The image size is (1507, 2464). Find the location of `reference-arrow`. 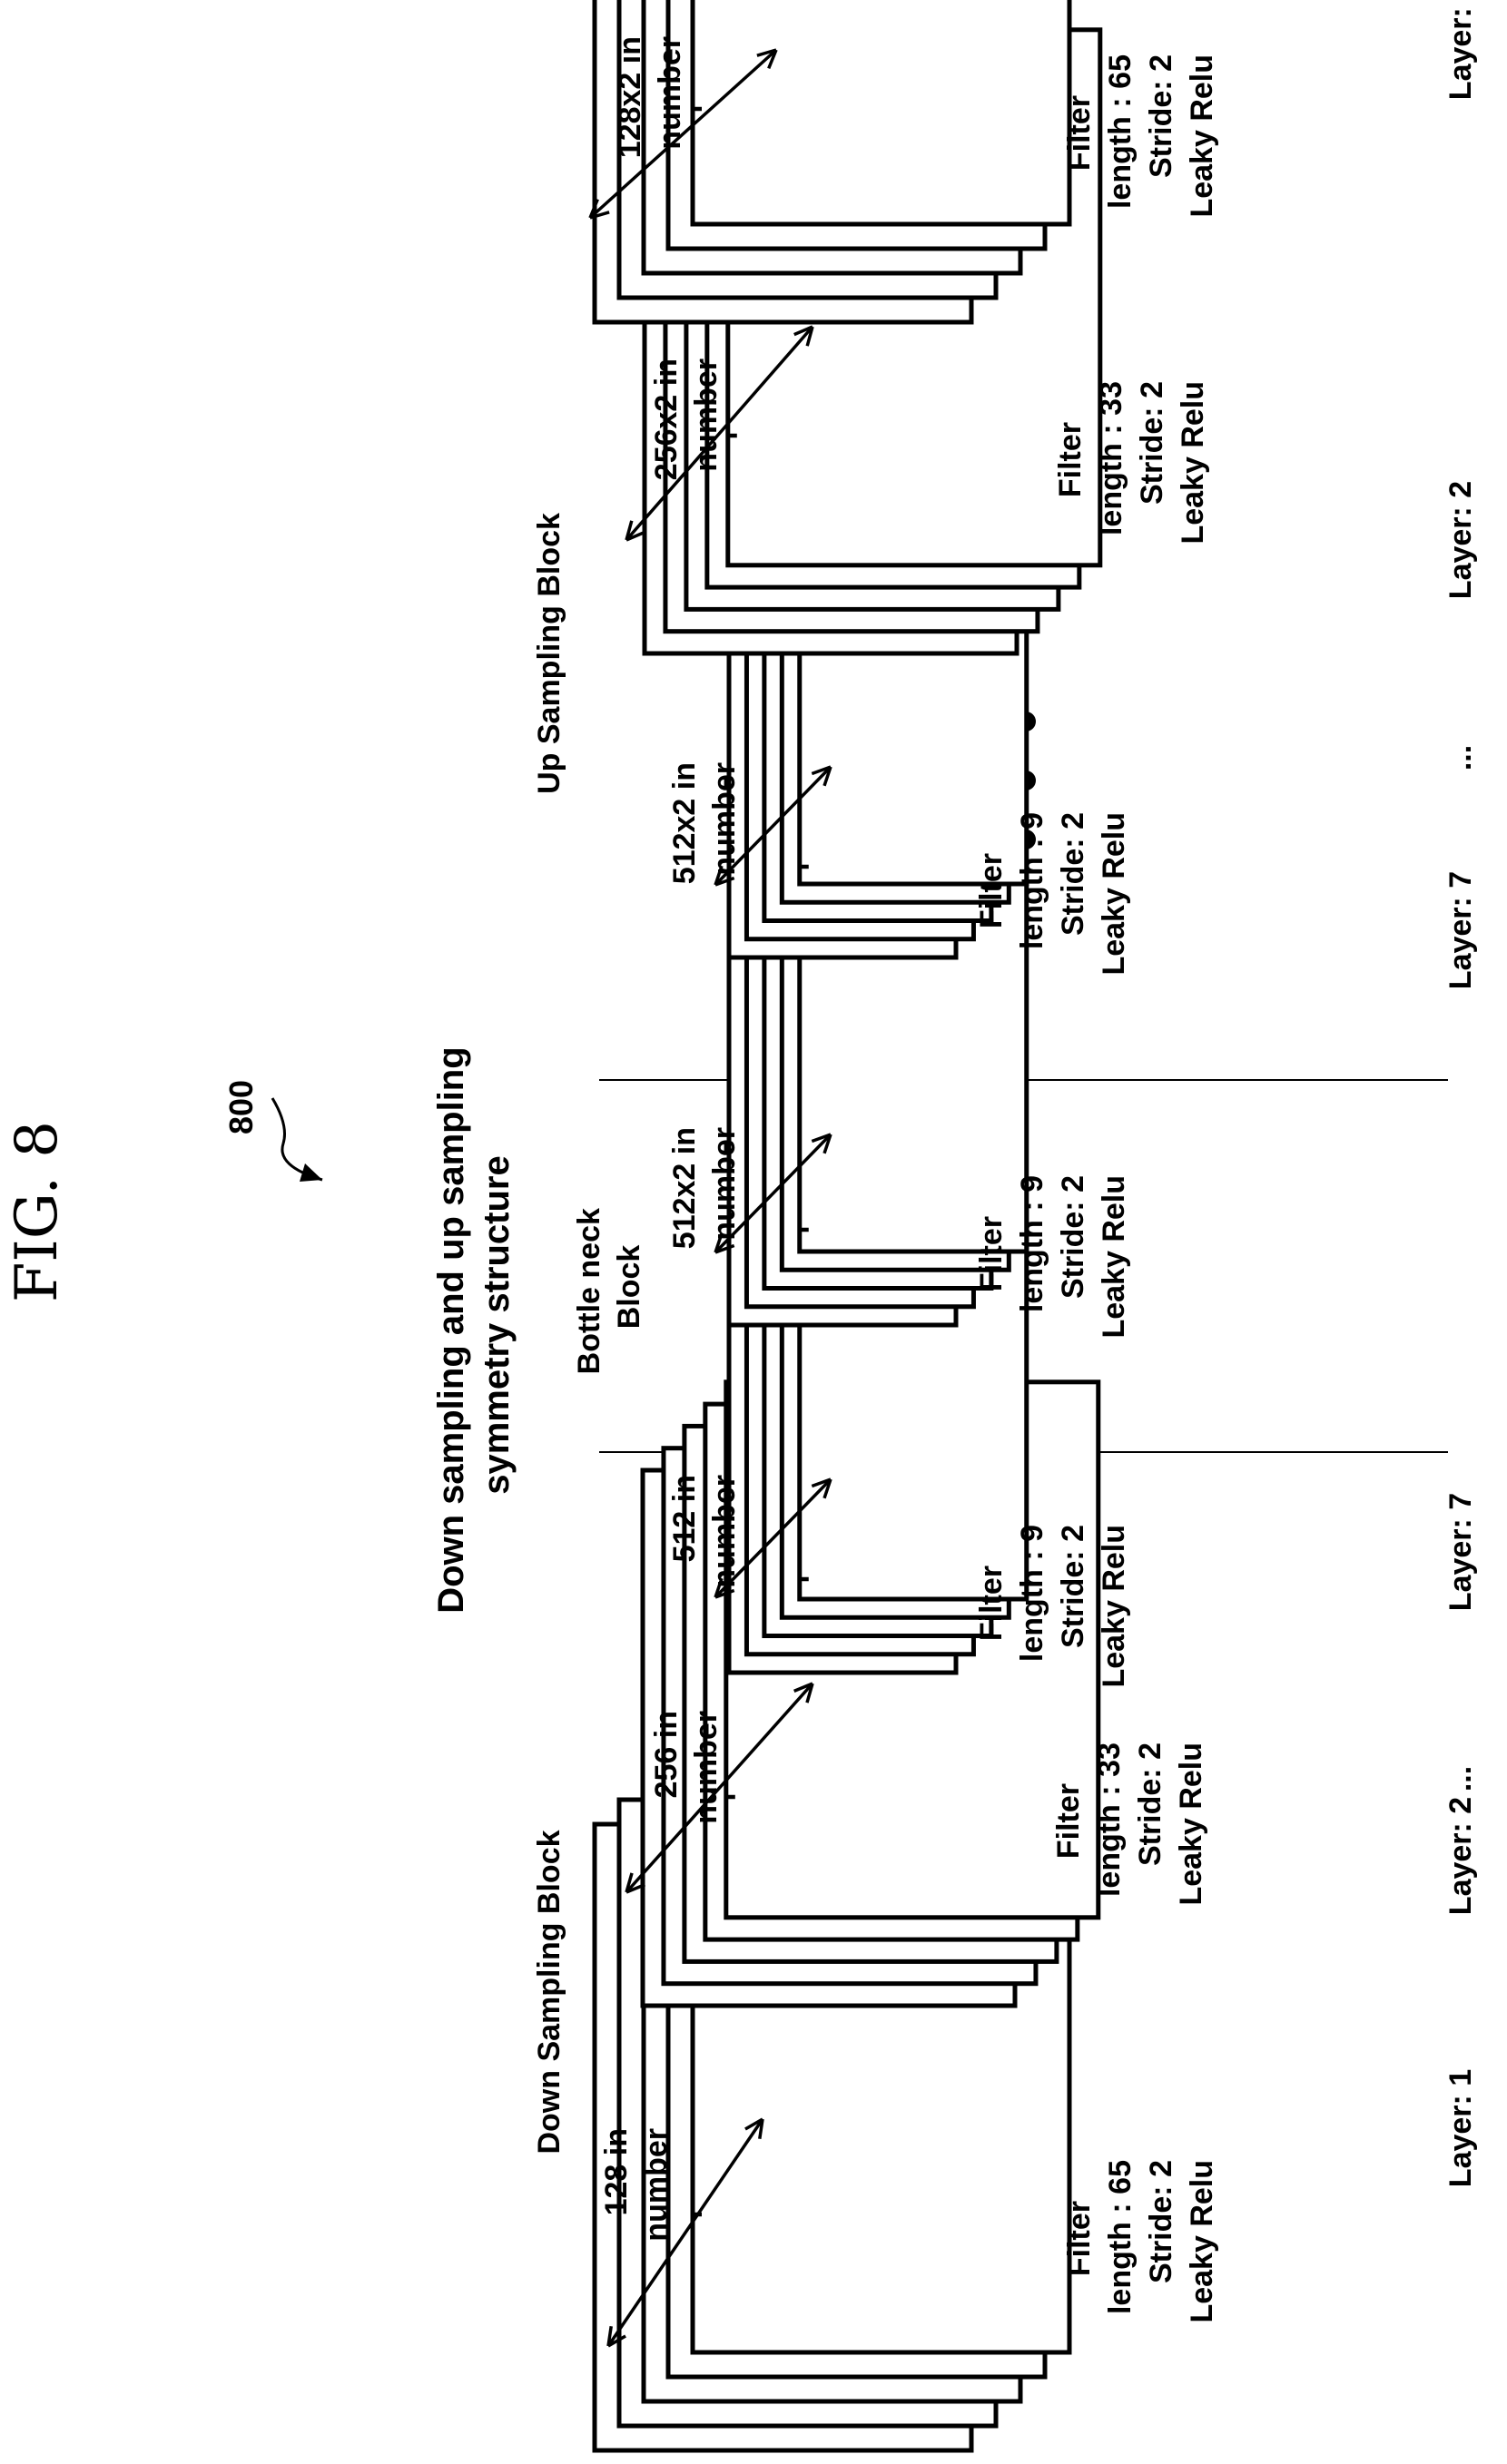

reference-arrow is located at coordinates (297, 1139).